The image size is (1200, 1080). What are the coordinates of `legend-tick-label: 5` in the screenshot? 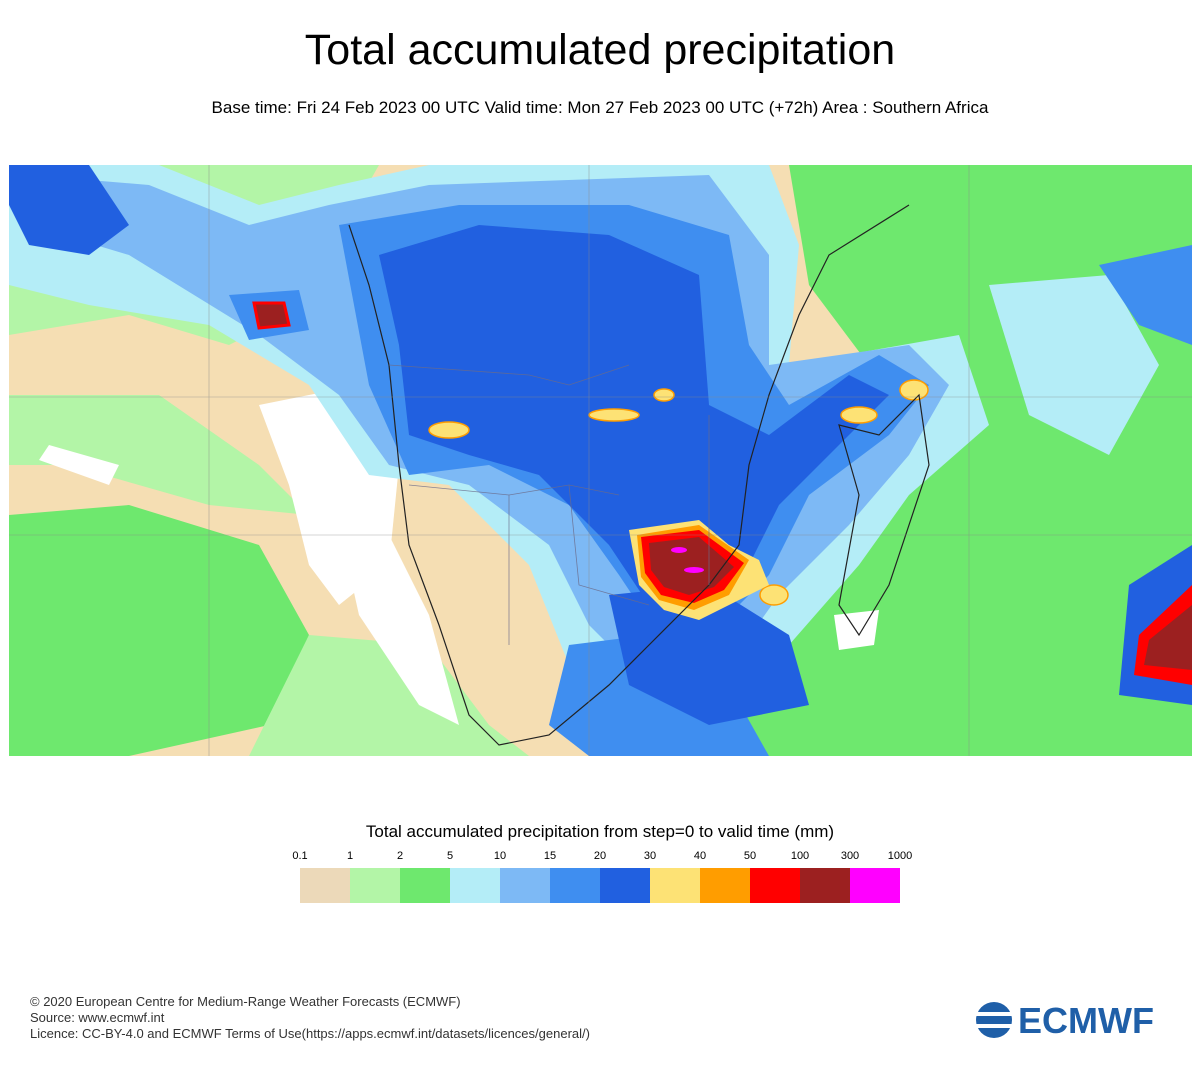 It's located at (450, 856).